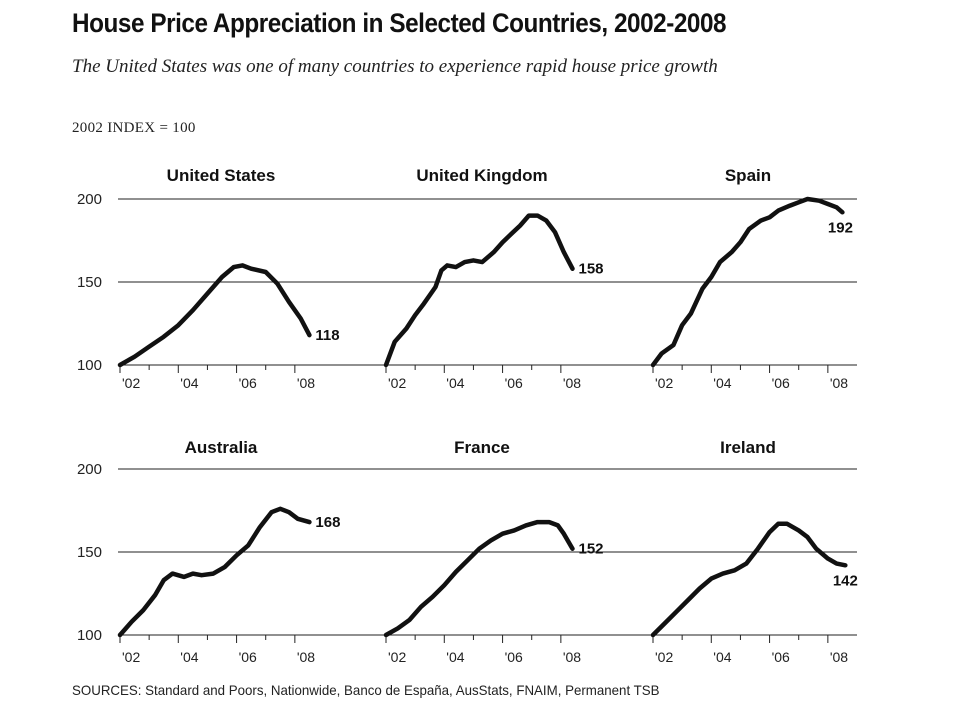  Describe the element at coordinates (214, 315) in the screenshot. I see `series-line-united-states` at that location.